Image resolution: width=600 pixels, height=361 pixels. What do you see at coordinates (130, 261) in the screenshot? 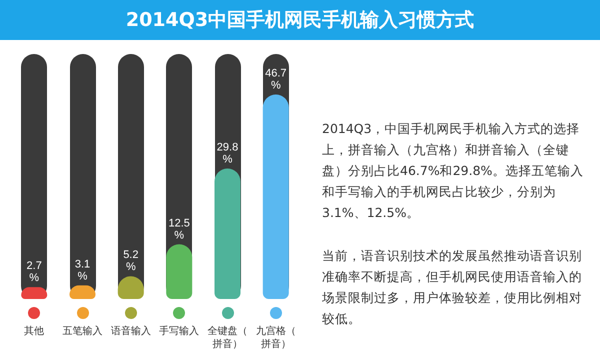
I see `data-label: 5.2%` at bounding box center [130, 261].